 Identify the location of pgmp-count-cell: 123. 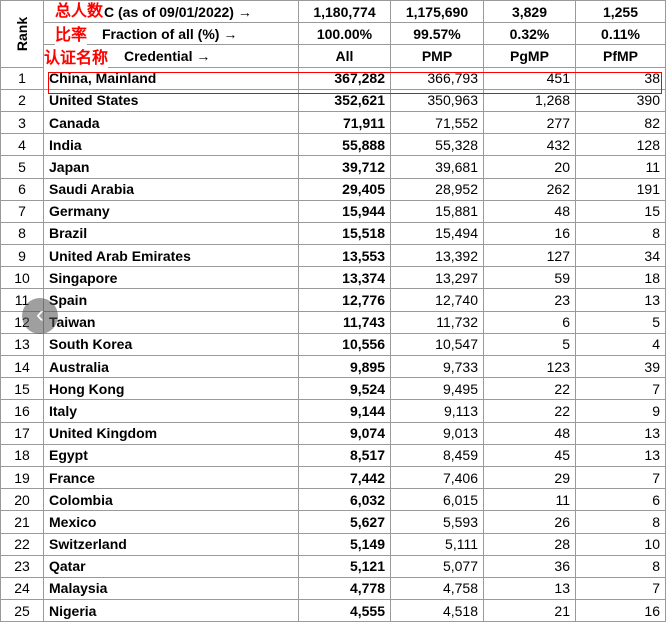
(529, 366).